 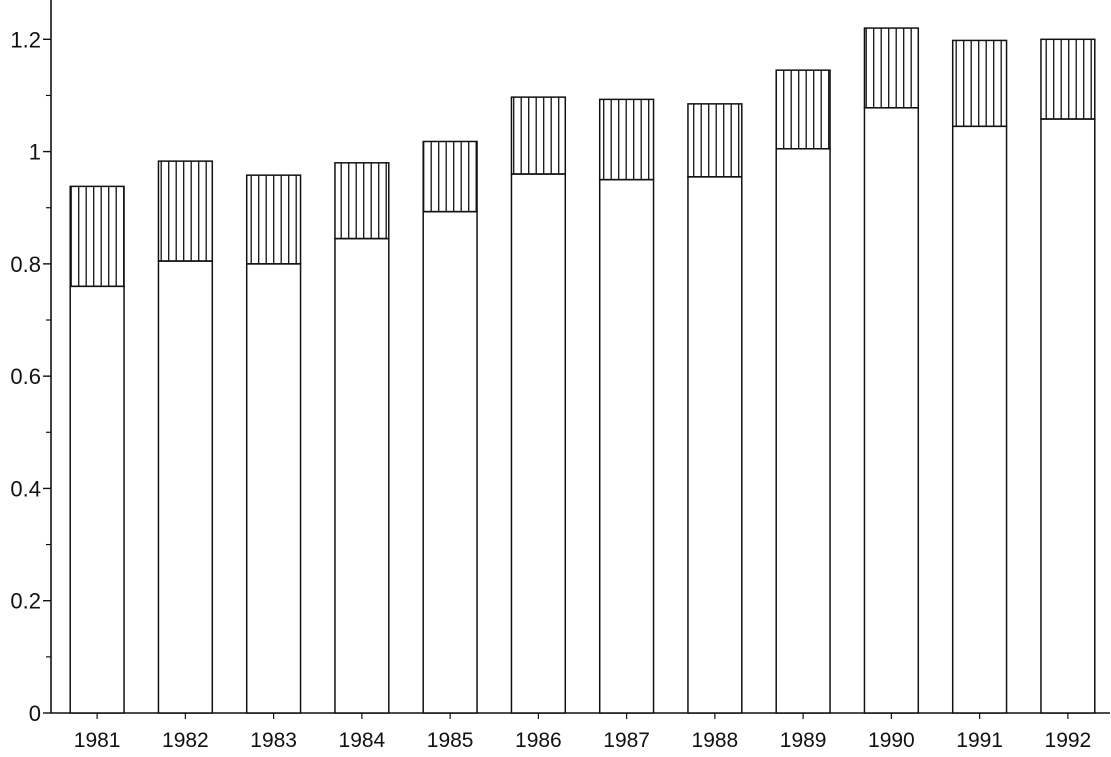 I want to click on y-tick-labels: 0 0.2 0.4 0.6 0.8 1 1.2, so click(x=25, y=376).